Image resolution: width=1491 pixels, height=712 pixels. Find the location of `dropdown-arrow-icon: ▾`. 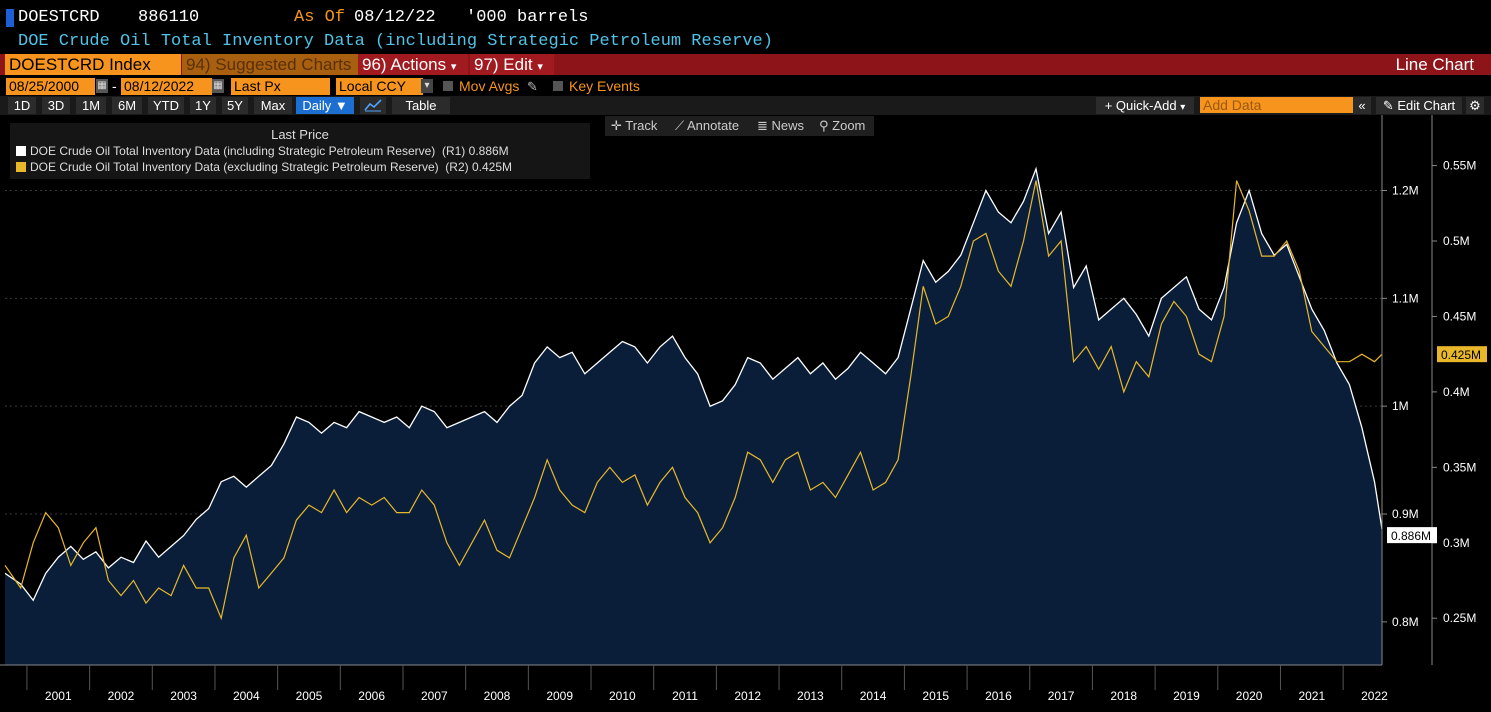

dropdown-arrow-icon: ▾ is located at coordinates (427, 86).